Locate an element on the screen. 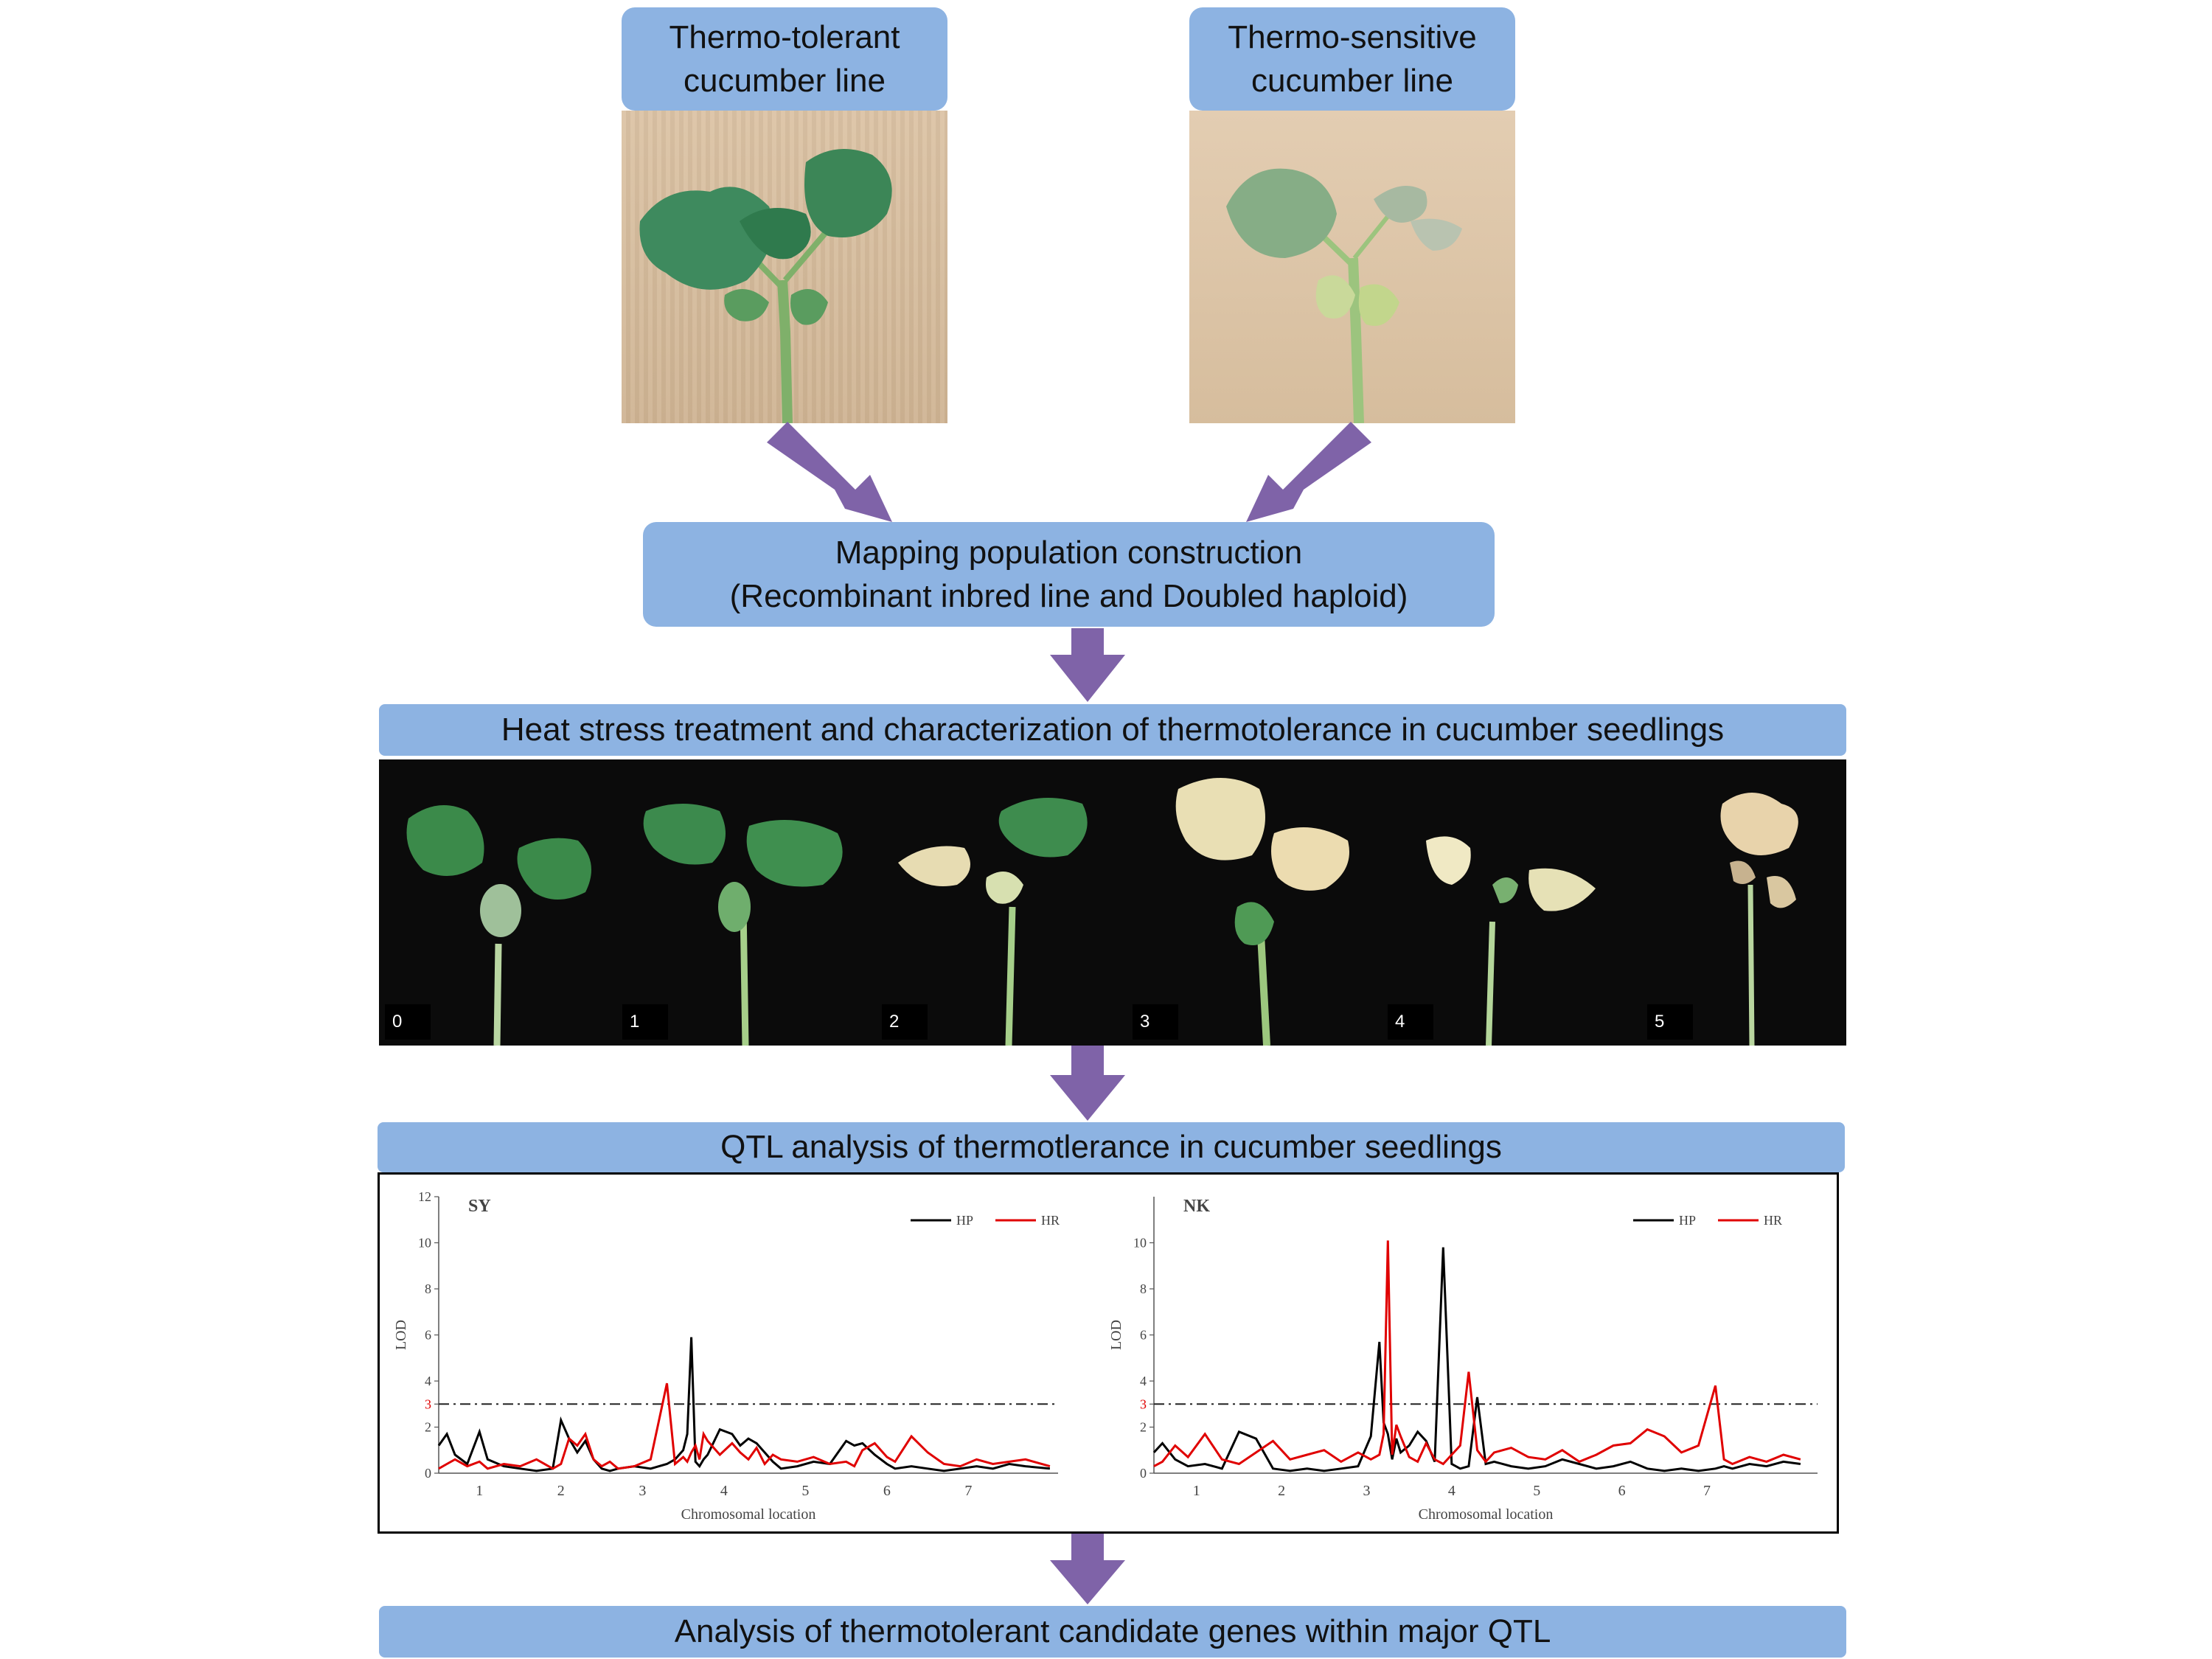  score-label-3: 3 is located at coordinates (1155, 1022).